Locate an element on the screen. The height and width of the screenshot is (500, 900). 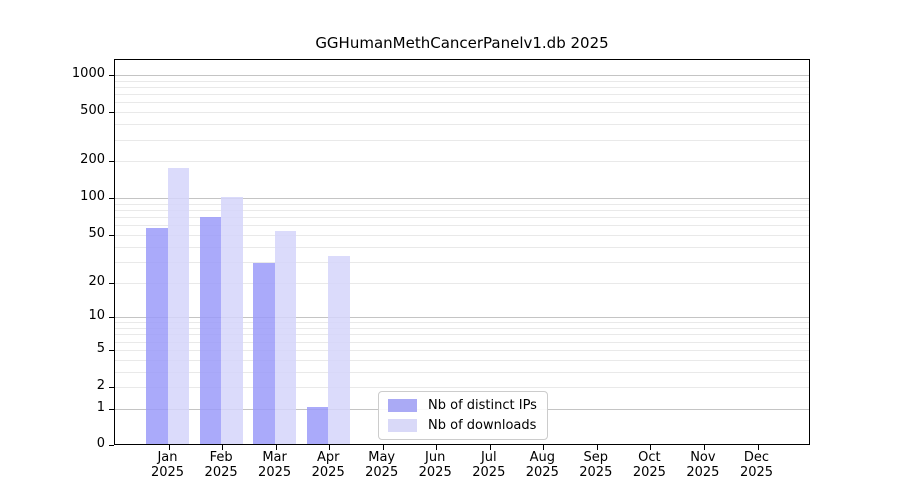
y-tick-label: 100 is located at coordinates (92, 197).